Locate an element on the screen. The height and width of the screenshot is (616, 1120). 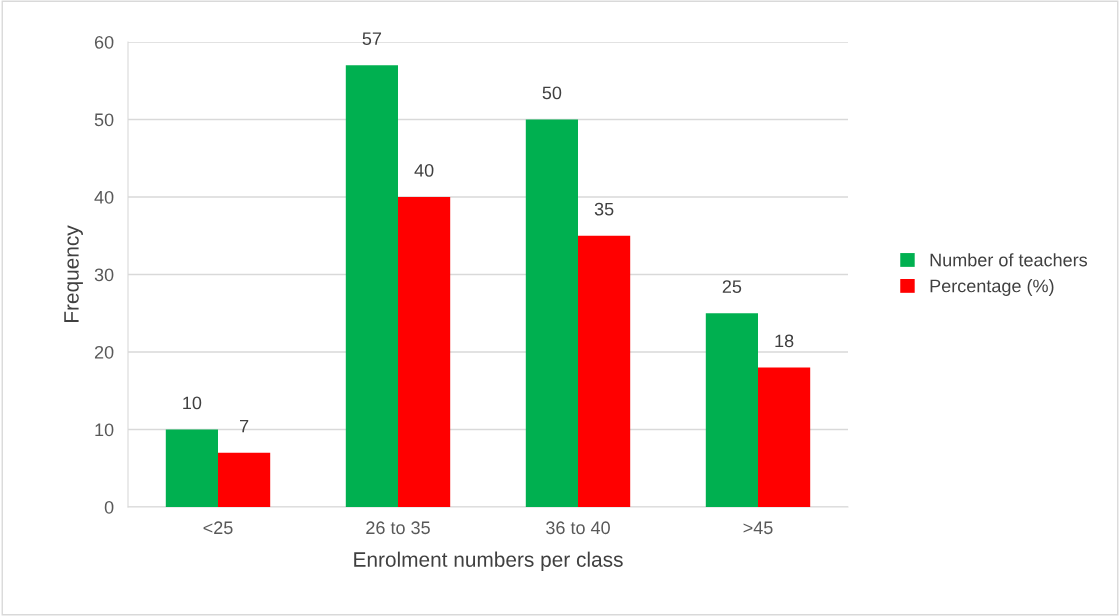
y-axis-title: Frequency is located at coordinates (73, 273).